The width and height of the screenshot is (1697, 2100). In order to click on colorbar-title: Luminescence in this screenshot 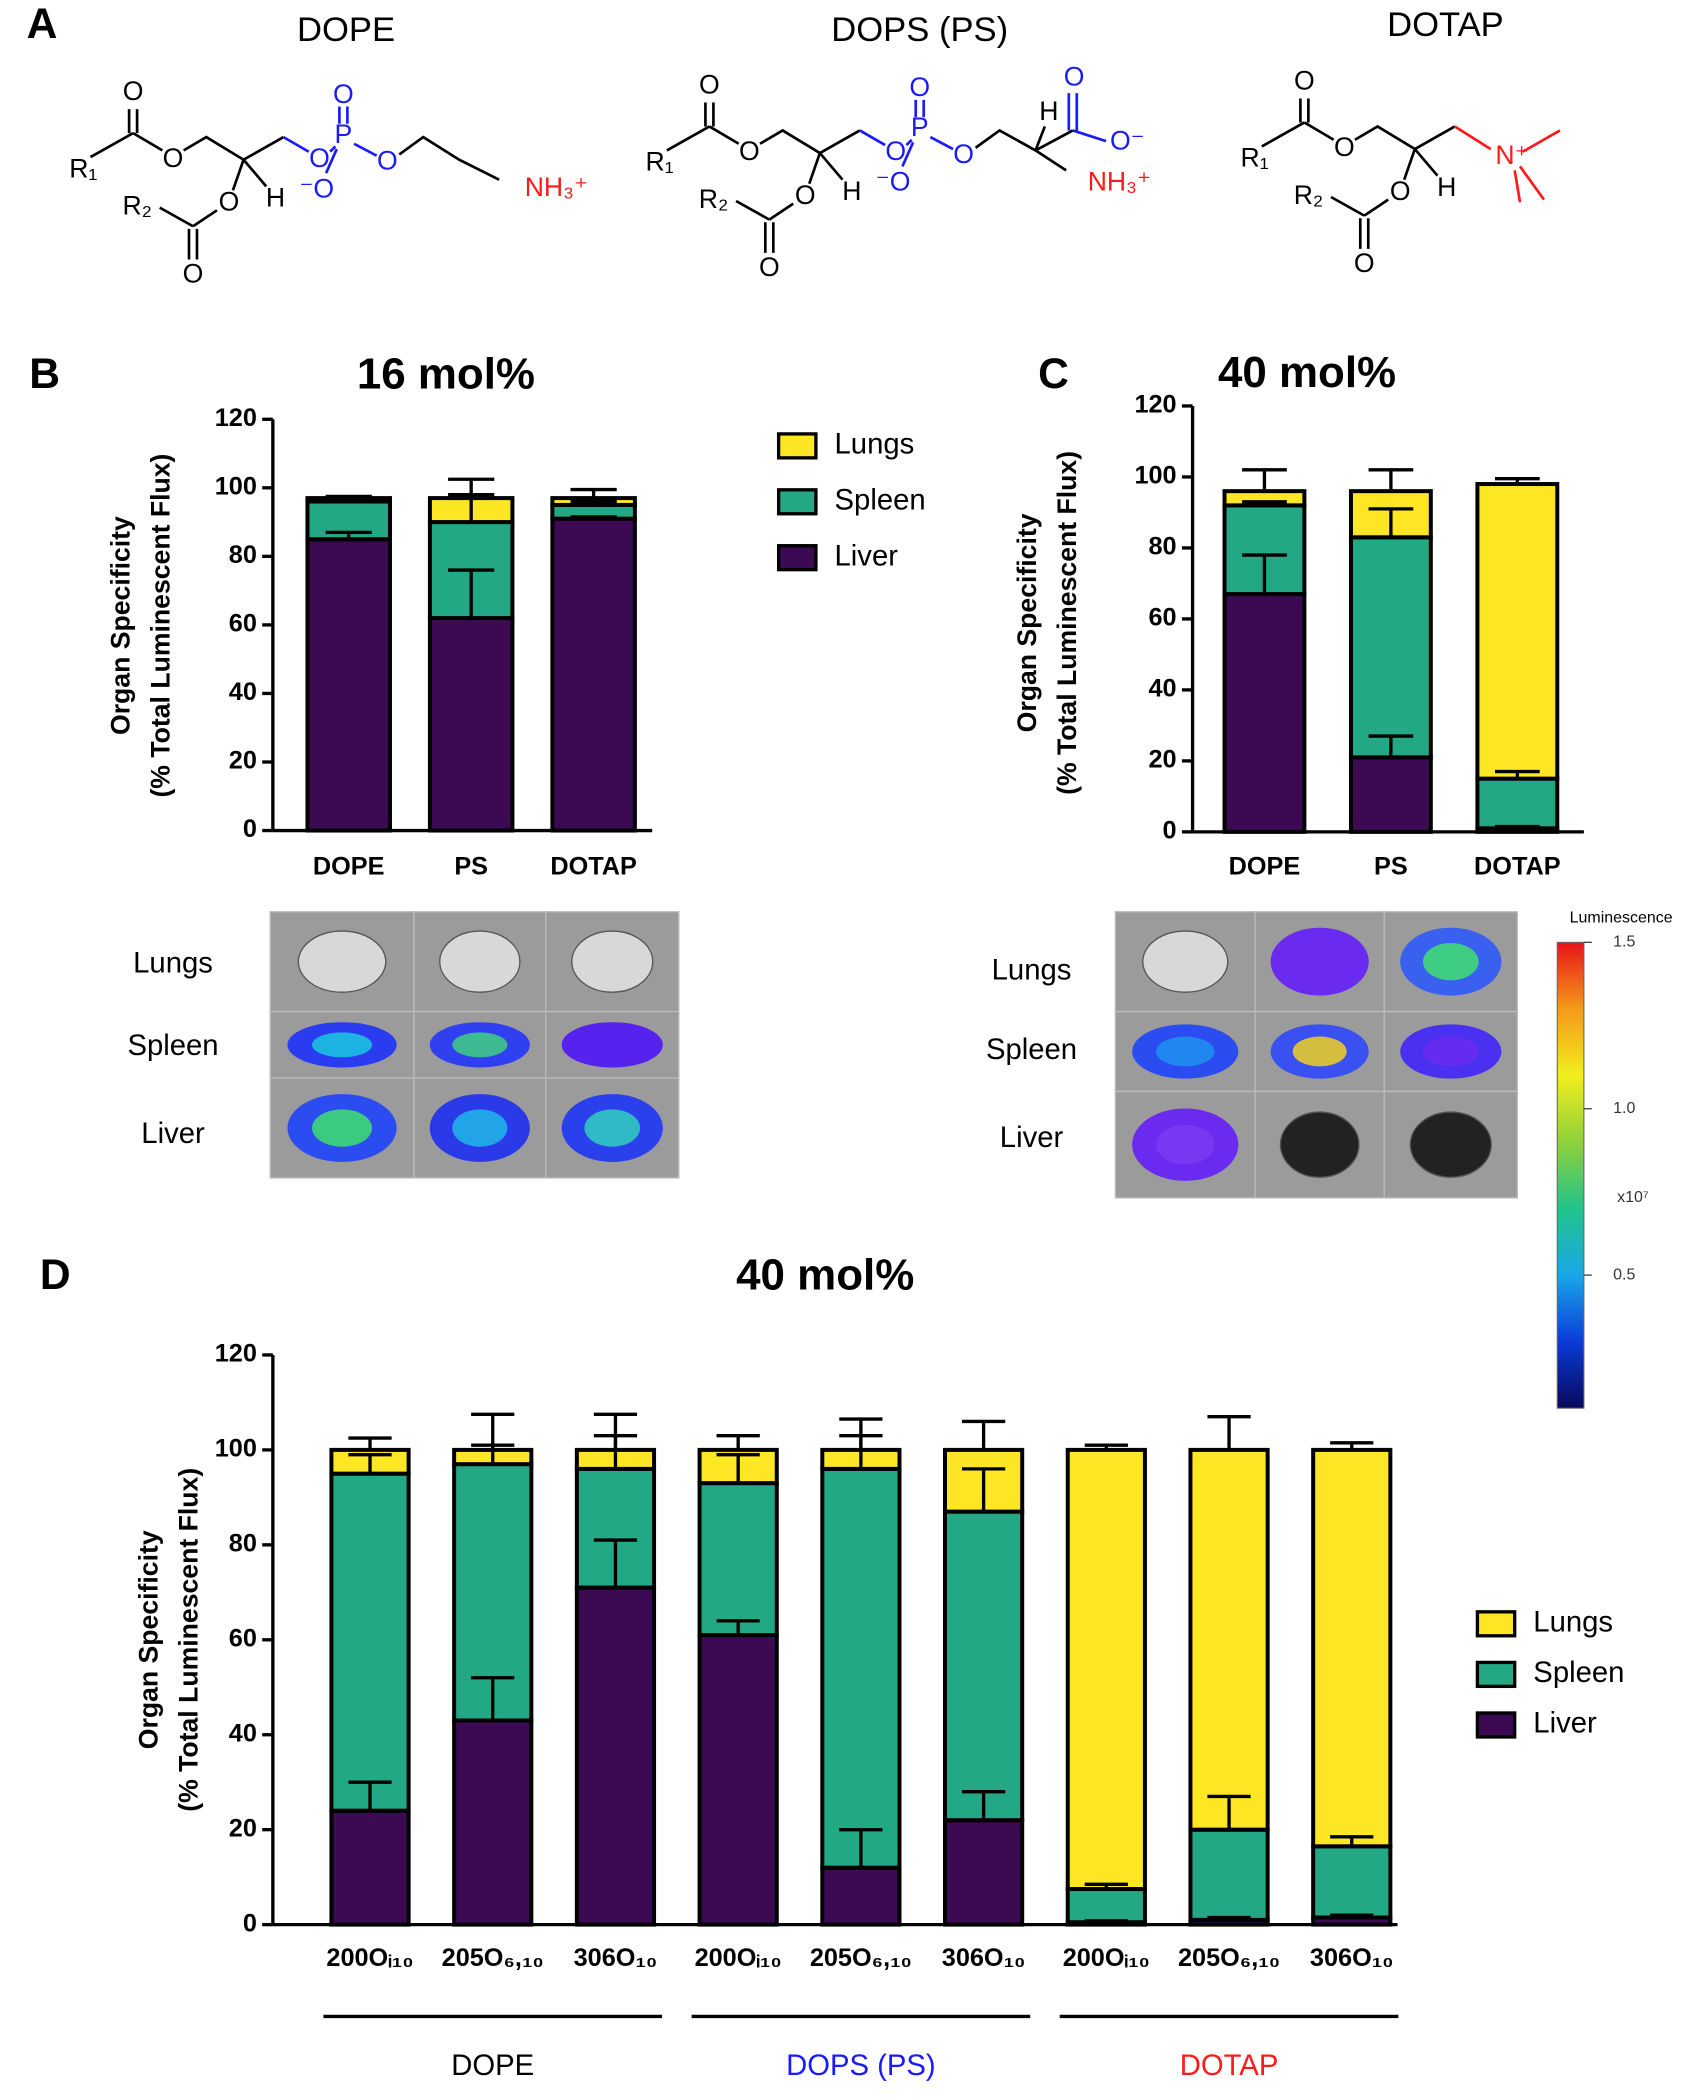, I will do `click(1621, 918)`.